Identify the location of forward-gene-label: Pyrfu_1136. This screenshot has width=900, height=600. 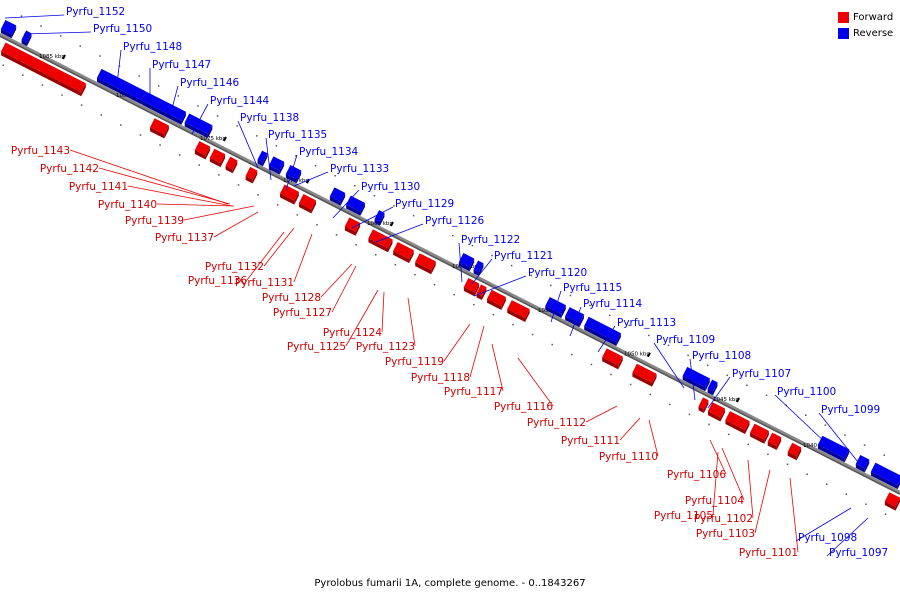
(218, 281).